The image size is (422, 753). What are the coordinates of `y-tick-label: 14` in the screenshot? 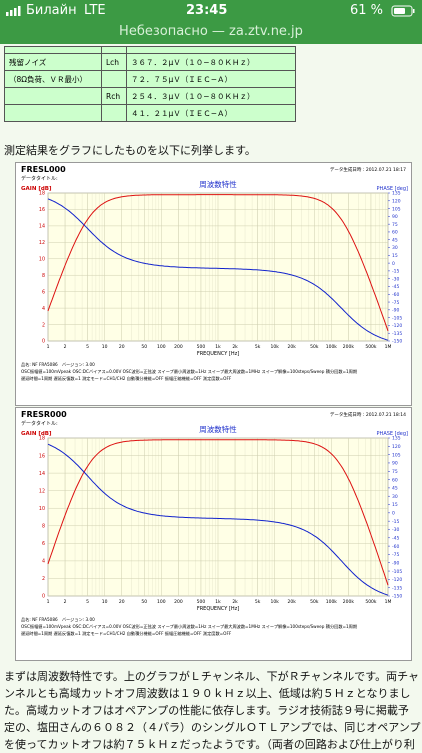 It's located at (42, 474).